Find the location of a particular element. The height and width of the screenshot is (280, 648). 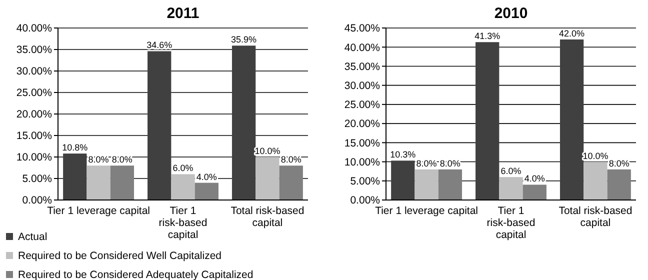

y-tick-label: 45.00% is located at coordinates (362, 28).